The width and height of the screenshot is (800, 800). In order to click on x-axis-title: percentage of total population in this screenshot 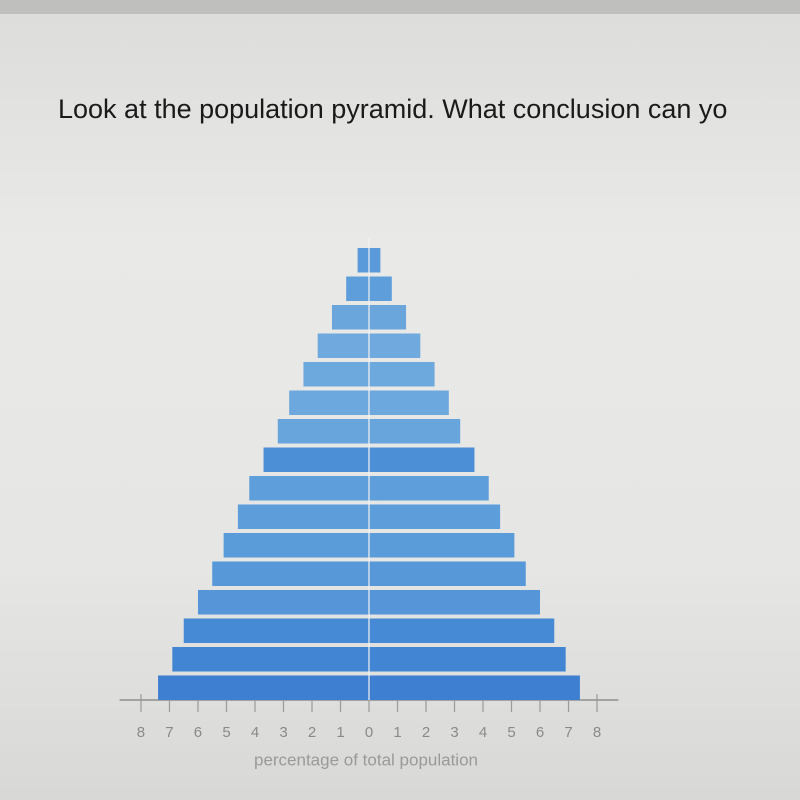, I will do `click(366, 759)`.